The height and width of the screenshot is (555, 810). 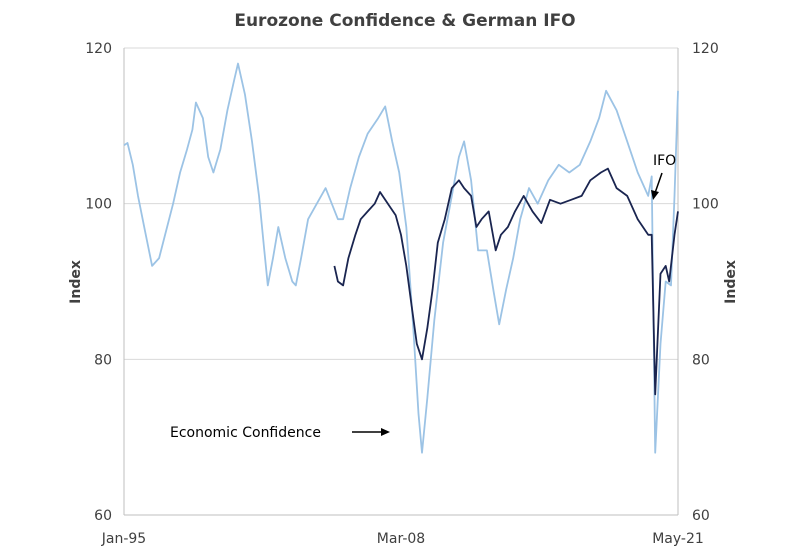 I want to click on annotation-economic-confidence: Economic Confidence, so click(x=245, y=433).